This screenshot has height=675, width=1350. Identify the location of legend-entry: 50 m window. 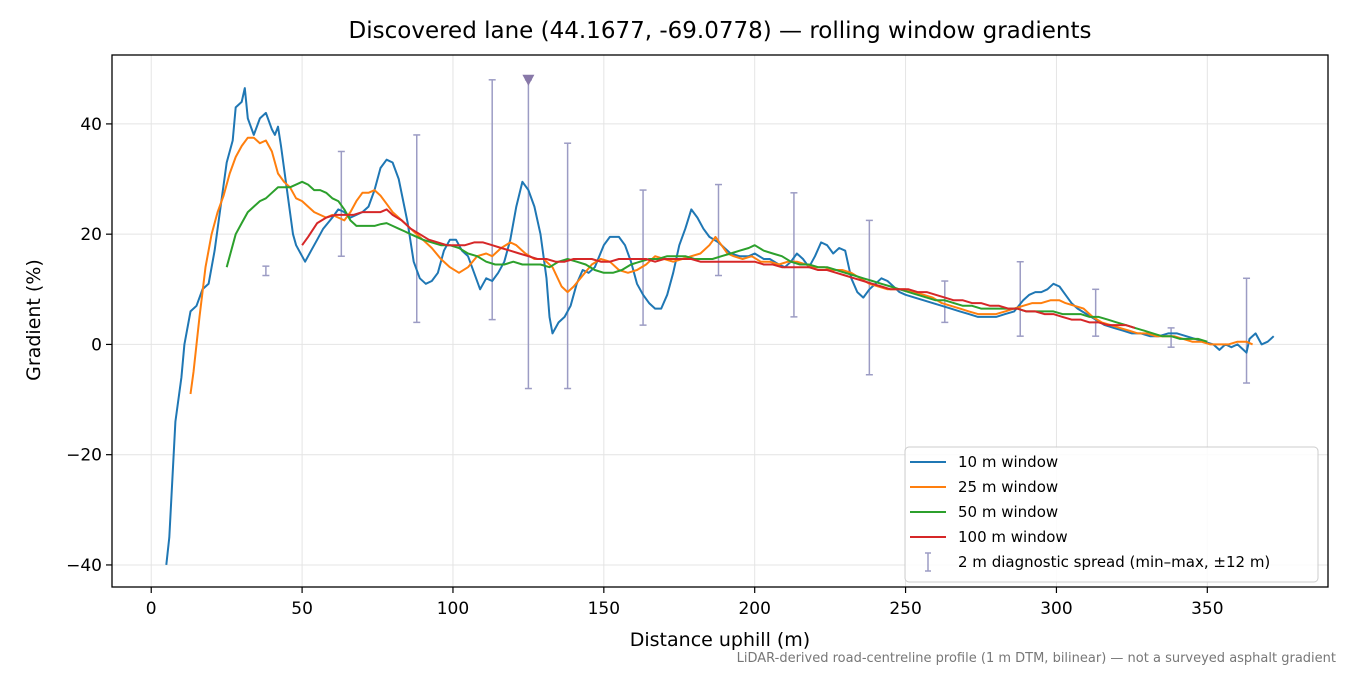
(984, 512).